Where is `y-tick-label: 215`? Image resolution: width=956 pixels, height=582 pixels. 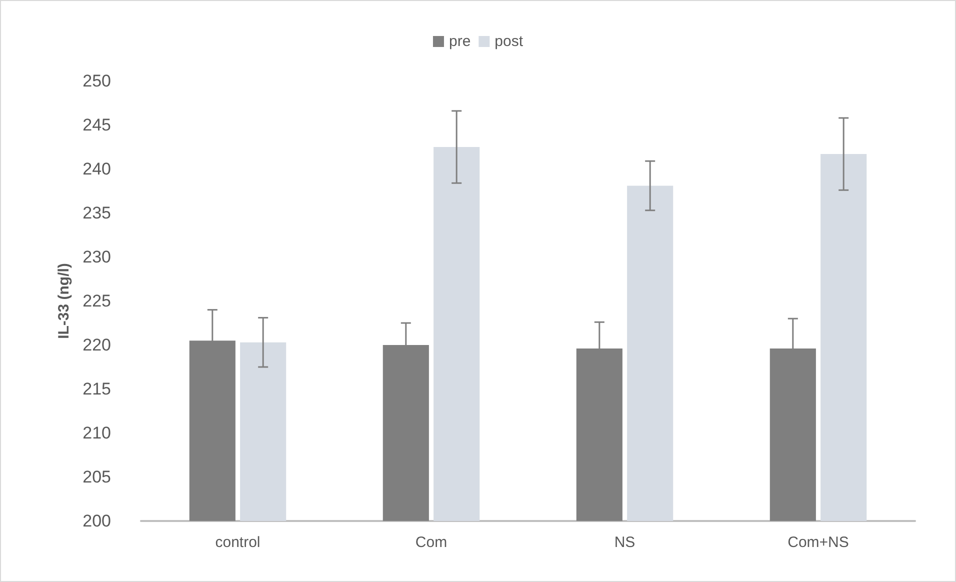
y-tick-label: 215 is located at coordinates (96, 389).